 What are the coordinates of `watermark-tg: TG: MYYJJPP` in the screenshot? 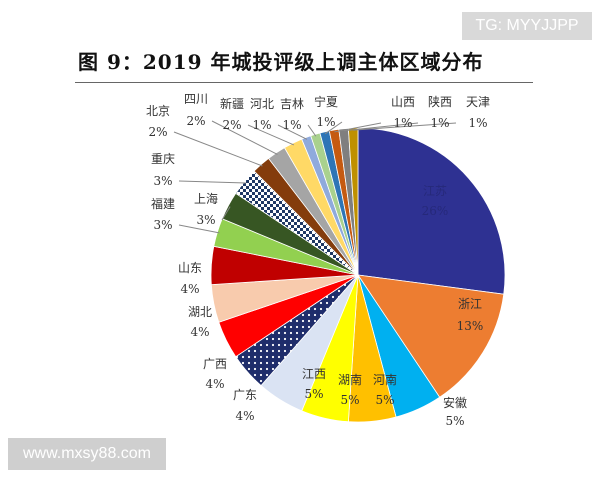 It's located at (527, 26).